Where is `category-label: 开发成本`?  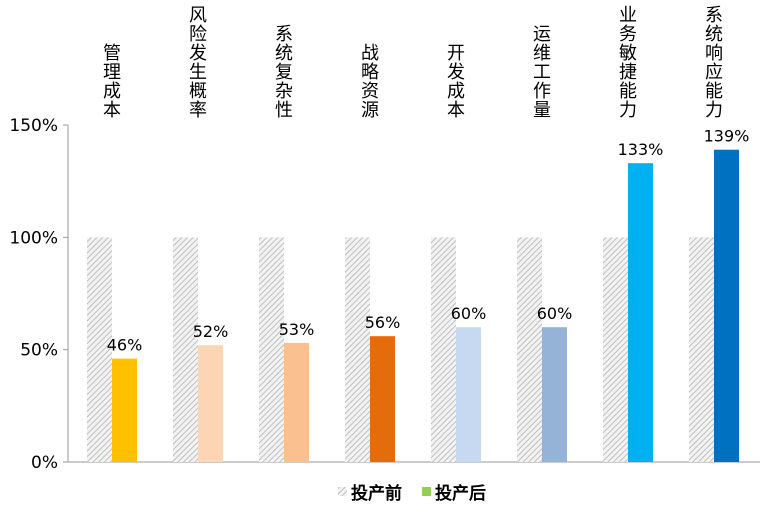 category-label: 开发成本 is located at coordinates (456, 82).